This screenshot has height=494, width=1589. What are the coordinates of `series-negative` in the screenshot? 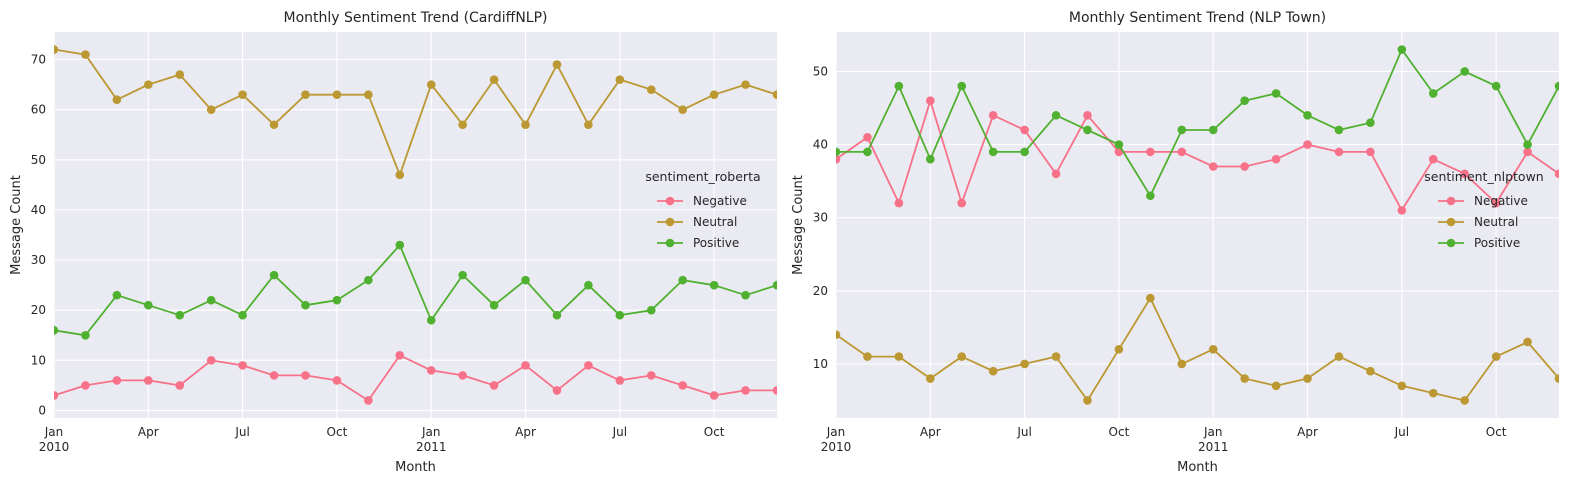 It's located at (1197, 155).